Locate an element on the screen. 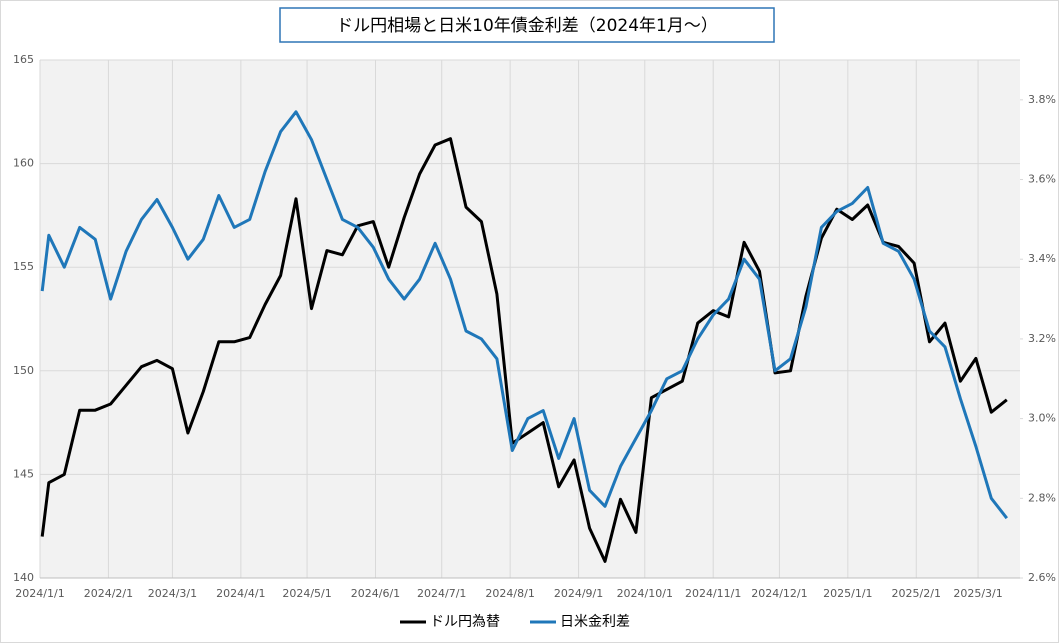 The height and width of the screenshot is (643, 1059). x-tick-label: 2025/3/1 is located at coordinates (977, 593).